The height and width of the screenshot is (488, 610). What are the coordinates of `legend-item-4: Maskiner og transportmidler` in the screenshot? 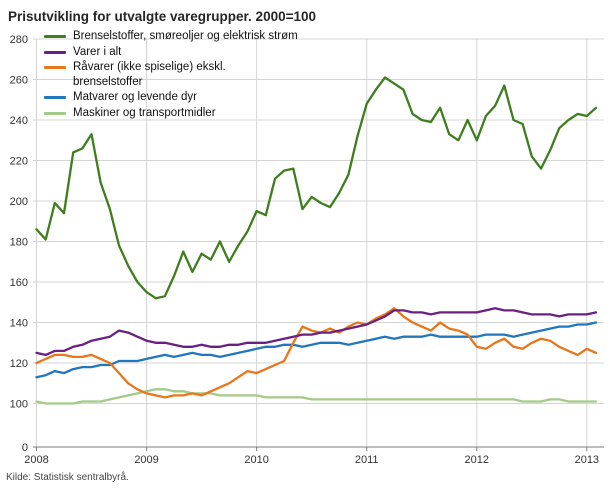 It's located at (171, 113).